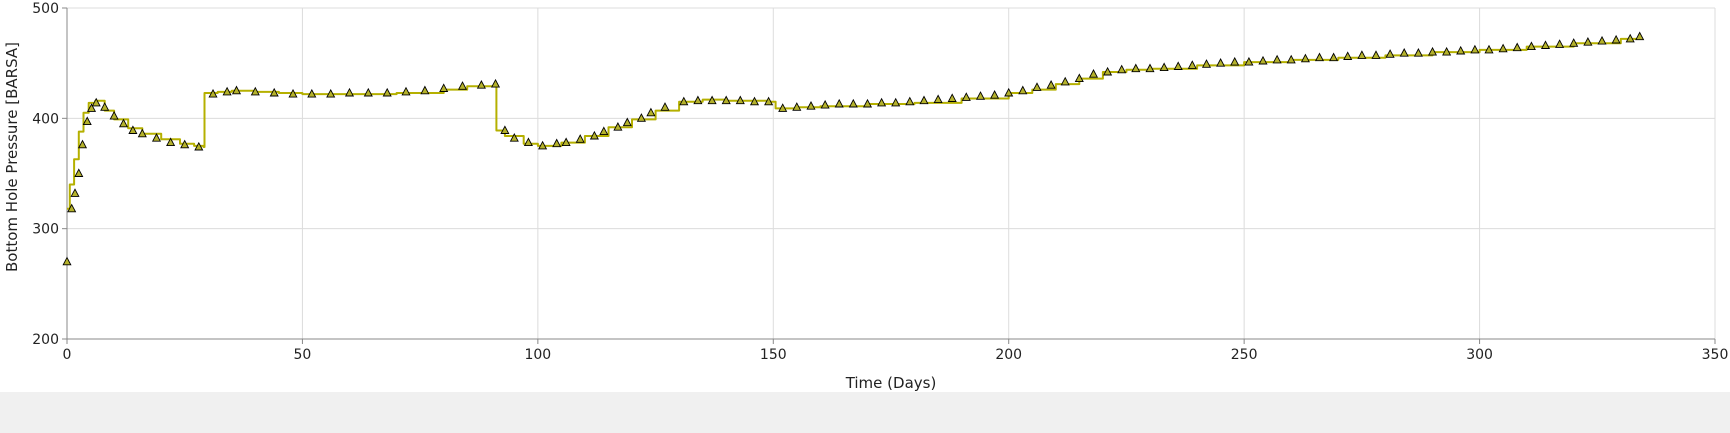 This screenshot has height=433, width=1730. Describe the element at coordinates (1244, 355) in the screenshot. I see `x-tick-label: 250` at that location.